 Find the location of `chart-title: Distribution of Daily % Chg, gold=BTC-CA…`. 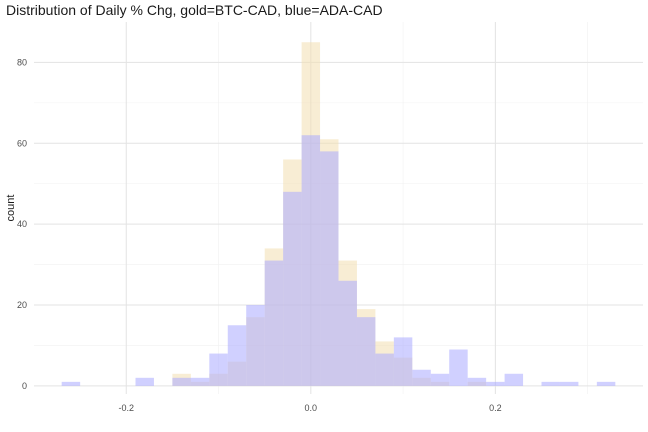

chart-title: Distribution of Daily % Chg, gold=BTC-CA… is located at coordinates (194, 10).